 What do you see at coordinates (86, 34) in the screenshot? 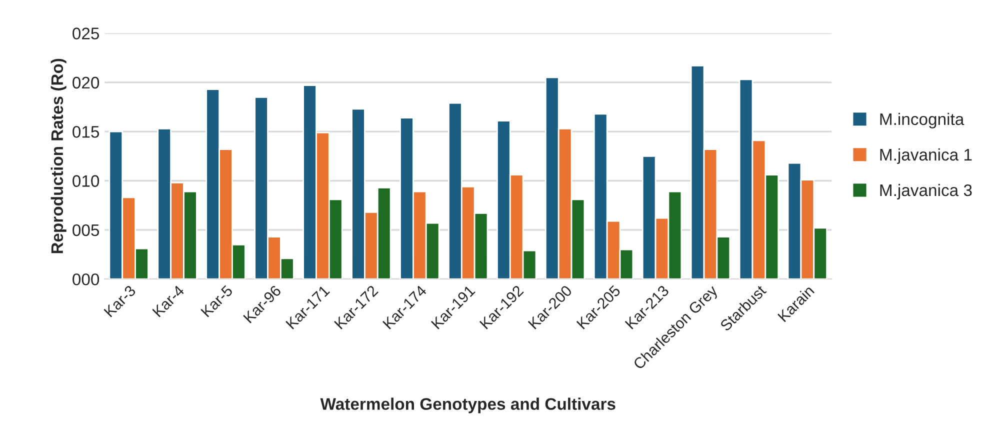
I see `y-tick-label: 025` at bounding box center [86, 34].